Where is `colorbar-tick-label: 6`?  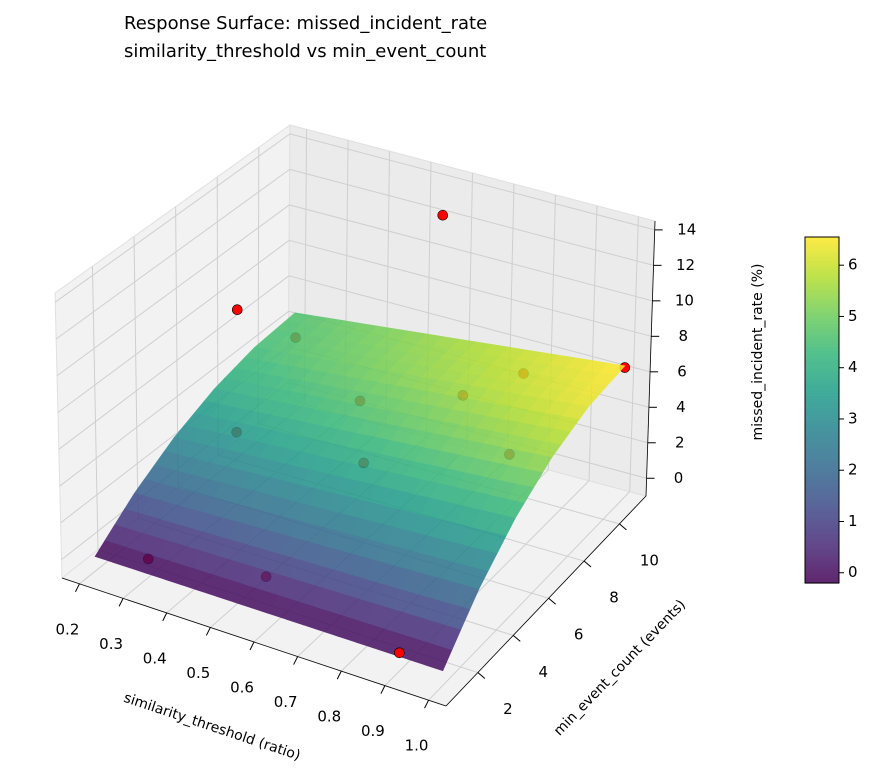 colorbar-tick-label: 6 is located at coordinates (853, 265).